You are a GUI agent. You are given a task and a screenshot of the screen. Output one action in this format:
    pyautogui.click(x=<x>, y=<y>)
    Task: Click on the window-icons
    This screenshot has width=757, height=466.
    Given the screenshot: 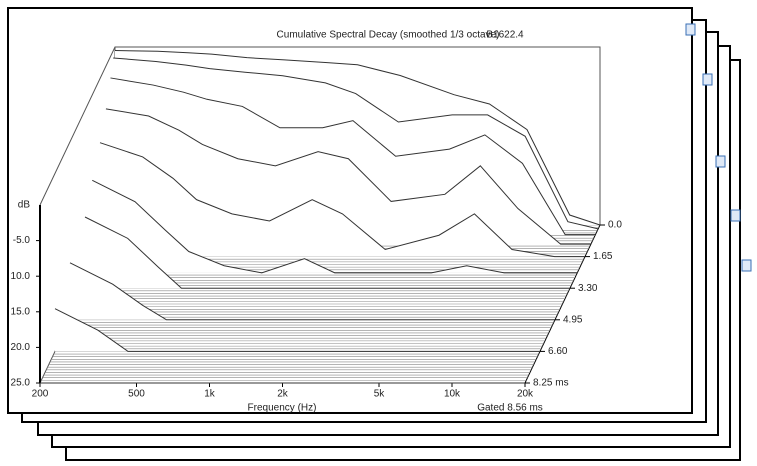 What is the action you would take?
    pyautogui.click(x=718, y=147)
    